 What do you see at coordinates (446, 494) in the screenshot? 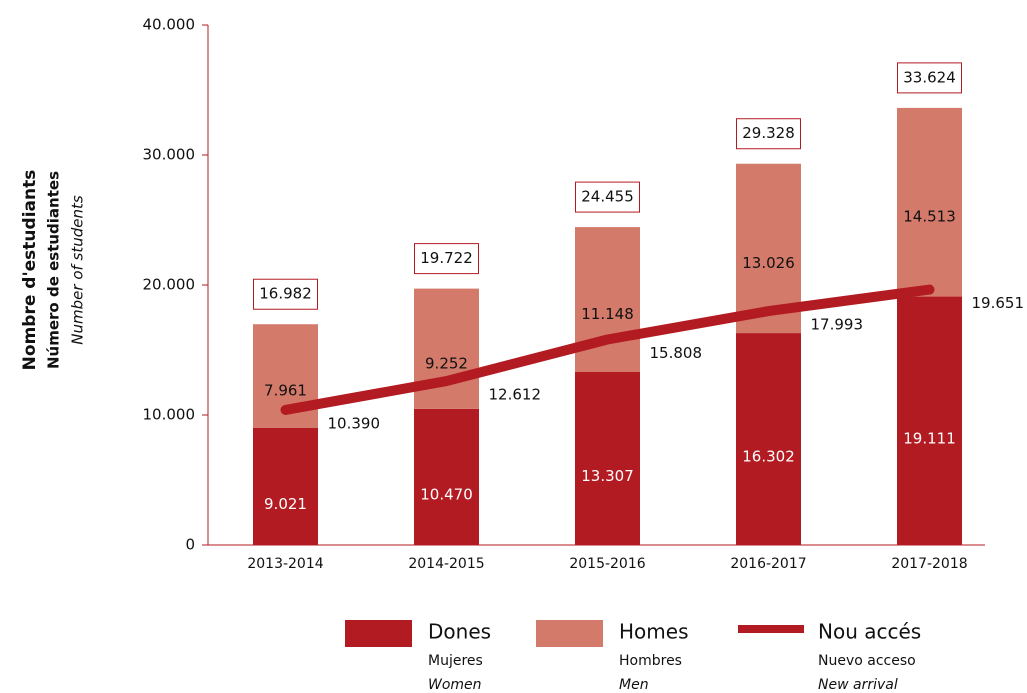
I see `value-label: 10.470` at bounding box center [446, 494].